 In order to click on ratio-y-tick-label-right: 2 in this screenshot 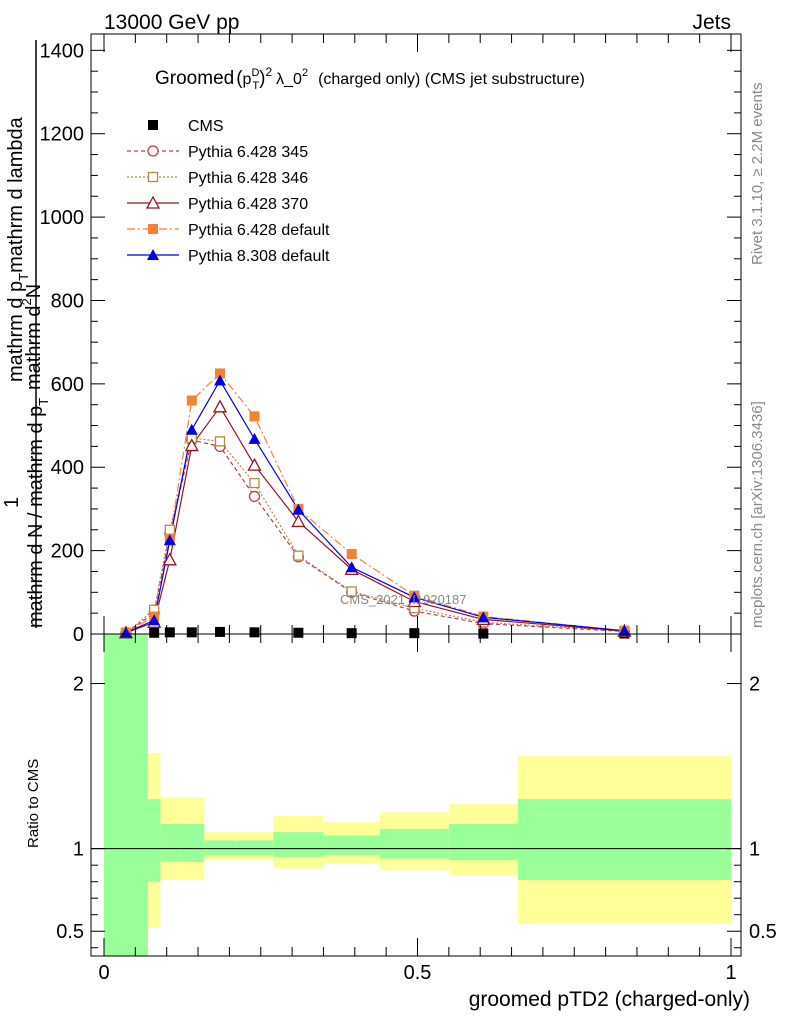, I will do `click(754, 685)`.